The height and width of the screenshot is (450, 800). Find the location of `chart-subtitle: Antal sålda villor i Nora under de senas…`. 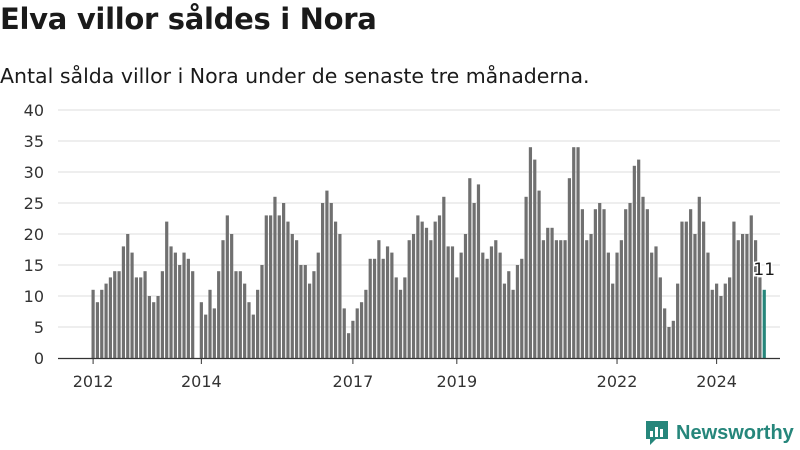

chart-subtitle: Antal sålda villor i Nora under de senas… is located at coordinates (295, 76).